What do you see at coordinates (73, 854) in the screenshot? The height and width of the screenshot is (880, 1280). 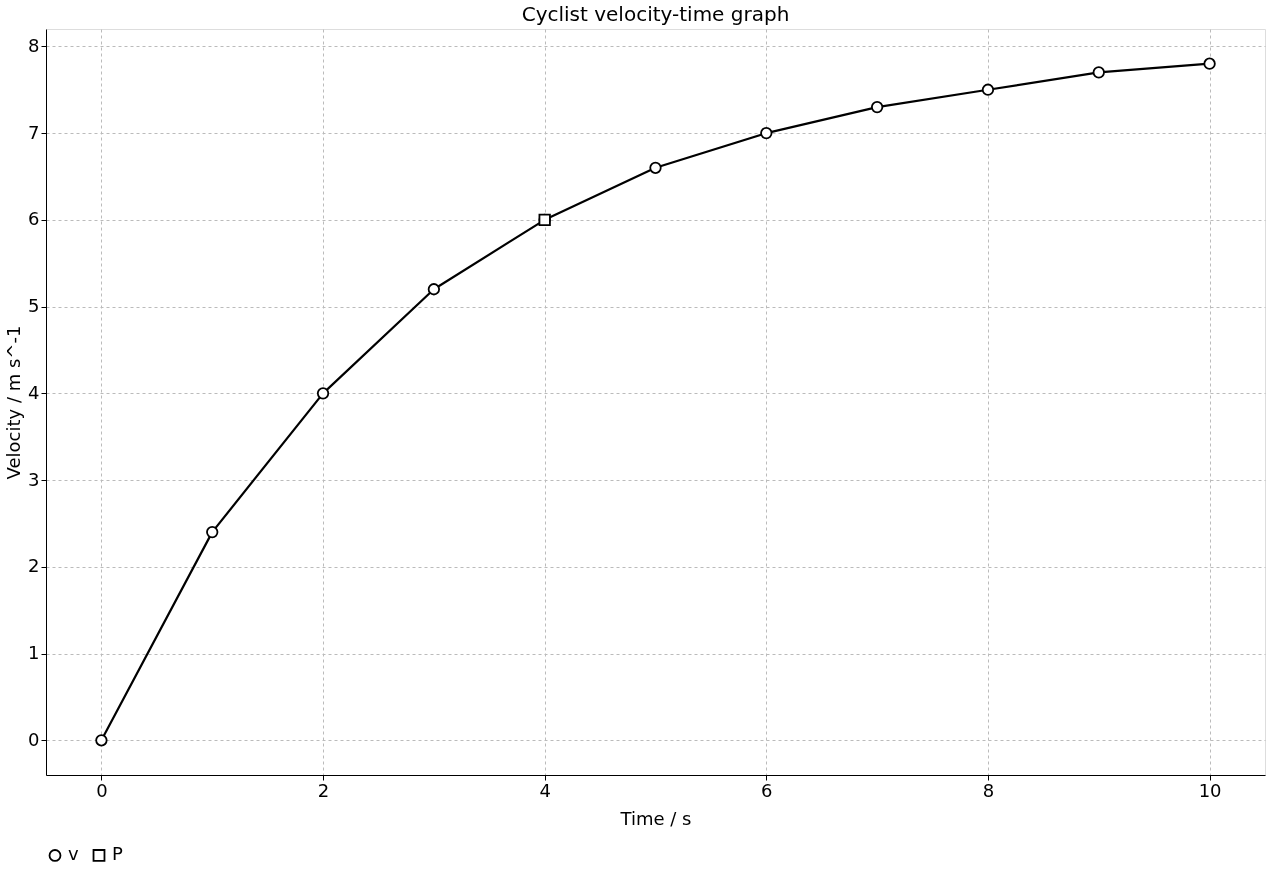 I see `legend-label: v` at bounding box center [73, 854].